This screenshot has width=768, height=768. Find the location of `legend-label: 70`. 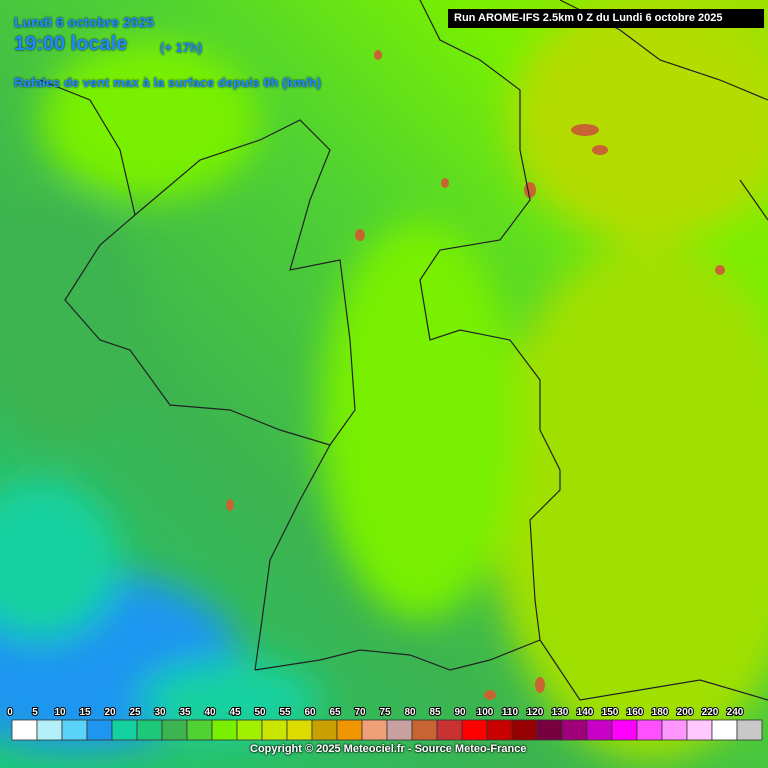

legend-label: 70 is located at coordinates (360, 712).